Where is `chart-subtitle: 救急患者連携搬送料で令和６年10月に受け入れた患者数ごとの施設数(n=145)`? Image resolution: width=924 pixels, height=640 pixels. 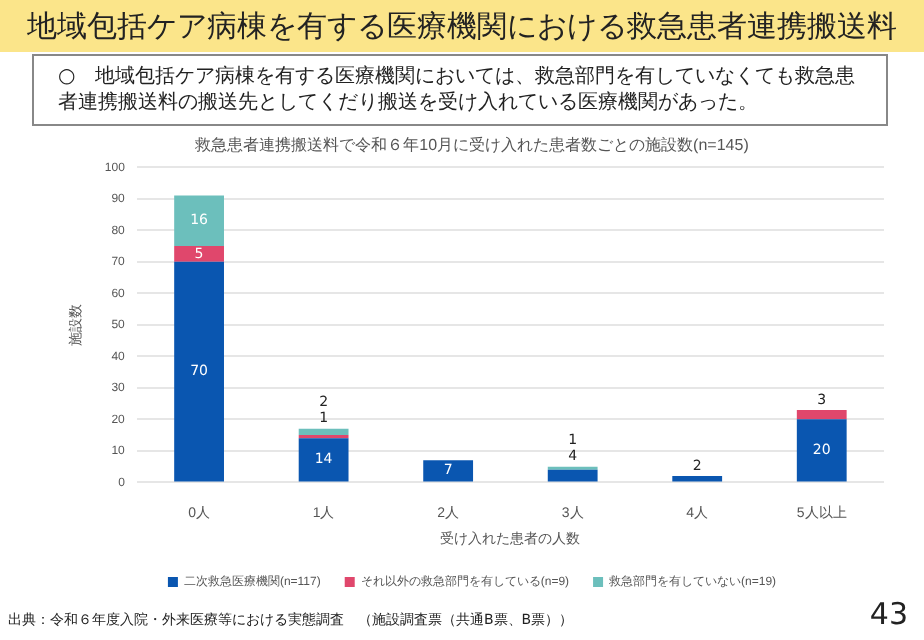 chart-subtitle: 救急患者連携搬送料で令和６年10月に受け入れた患者数ごとの施設数(n=145) is located at coordinates (471, 145).